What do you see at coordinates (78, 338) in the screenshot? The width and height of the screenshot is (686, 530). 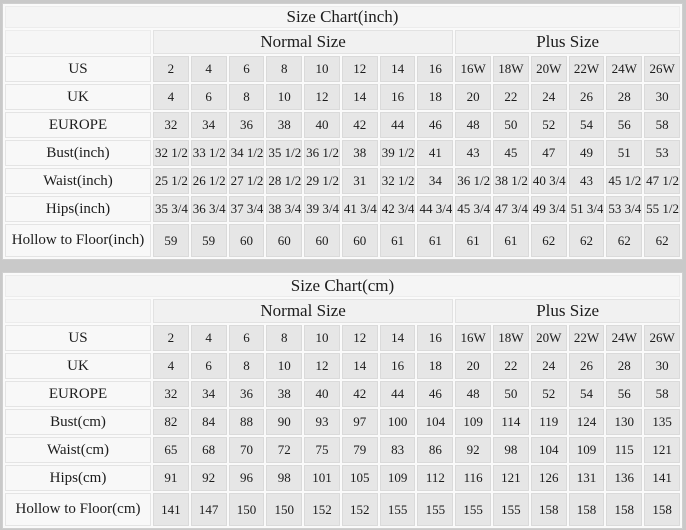 I see `row-label: US` at bounding box center [78, 338].